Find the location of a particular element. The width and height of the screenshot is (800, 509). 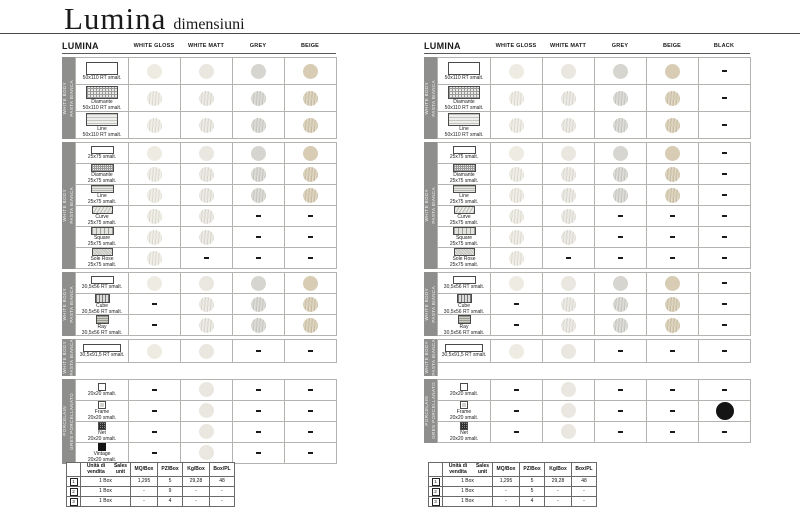

group-category-strip: WHITE BODY PASTA BIANCA is located at coordinates (430, 98).